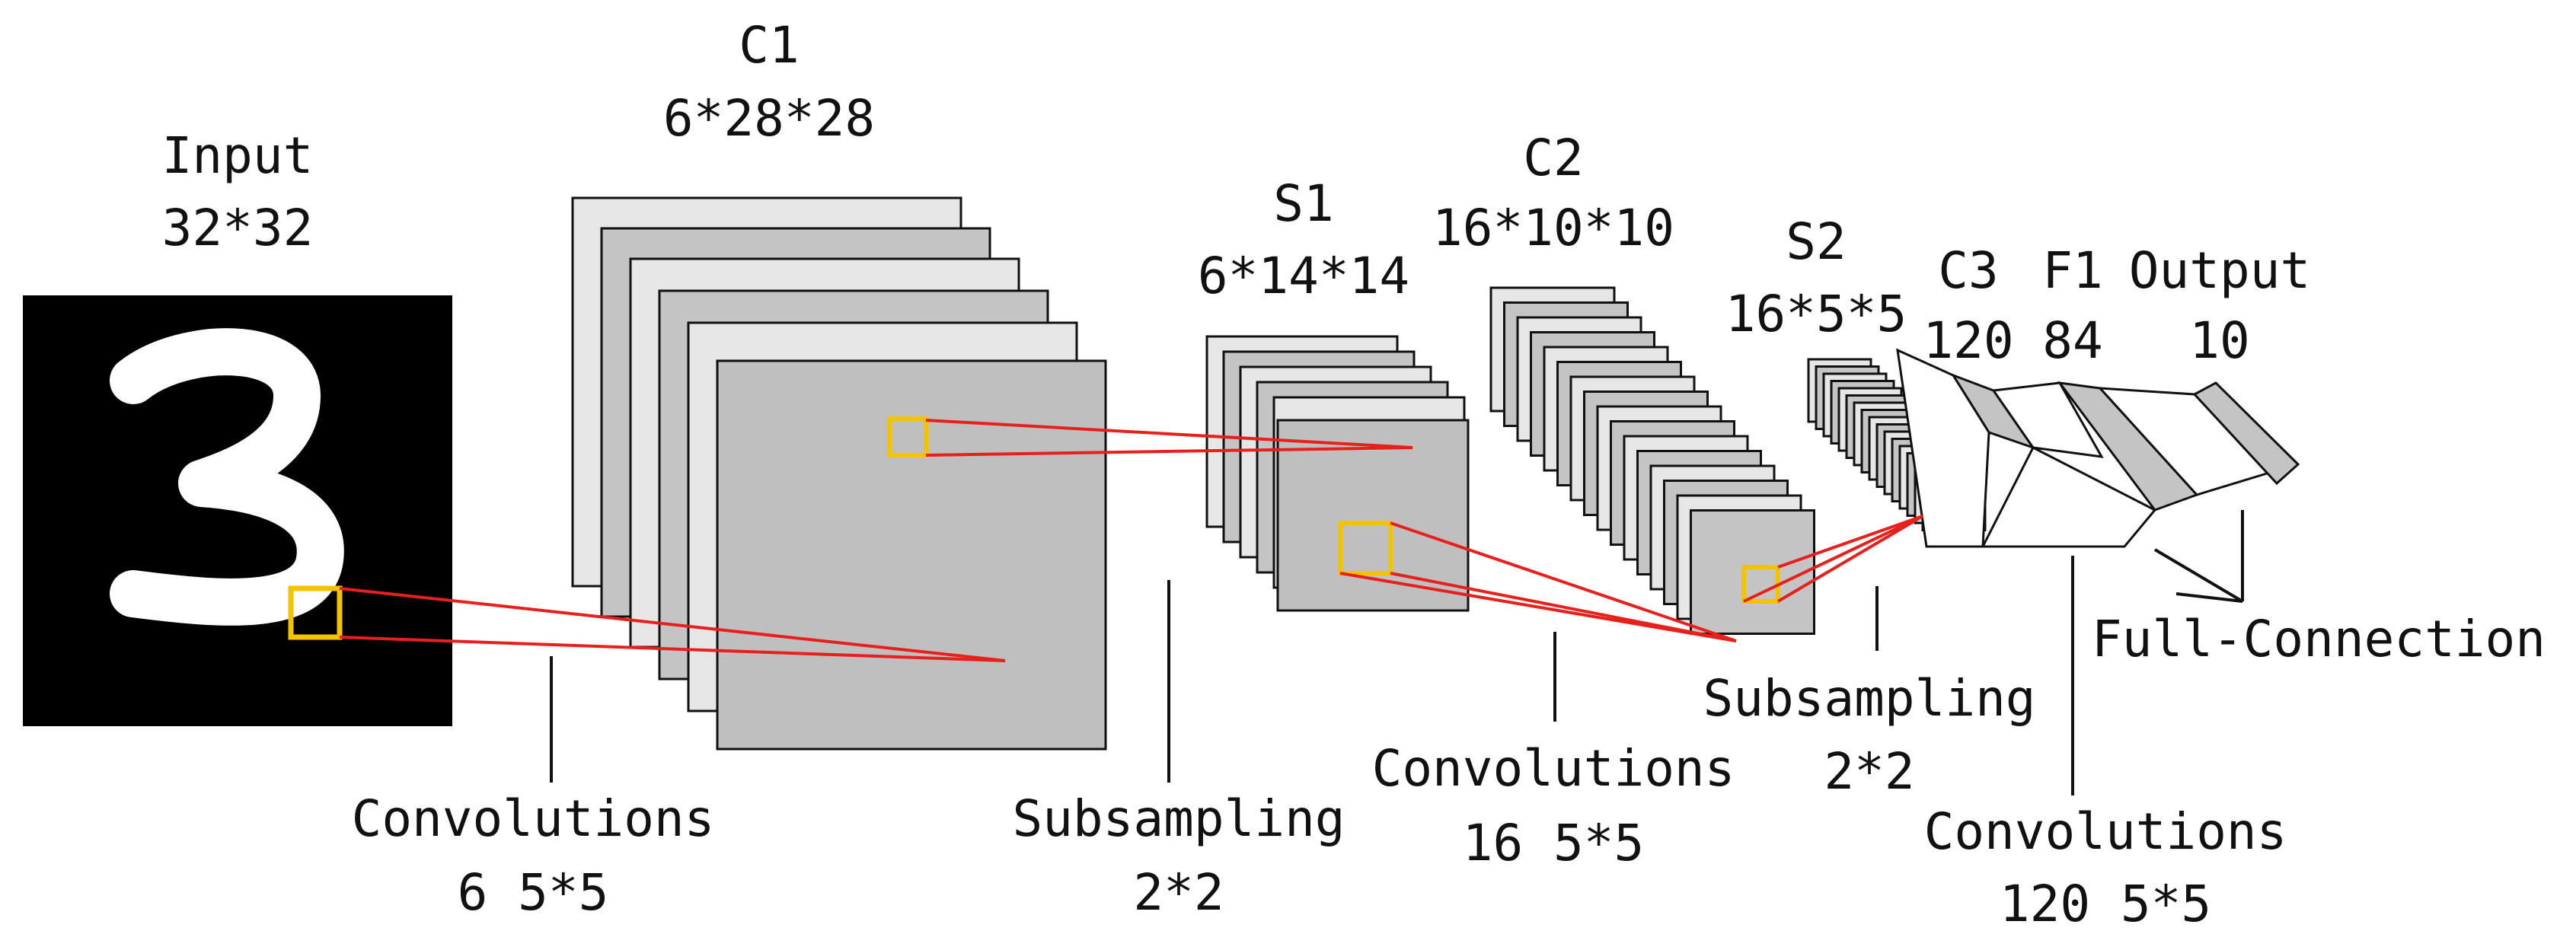 This screenshot has width=2576, height=950. Describe the element at coordinates (227, 477) in the screenshot. I see `digit-three` at that location.